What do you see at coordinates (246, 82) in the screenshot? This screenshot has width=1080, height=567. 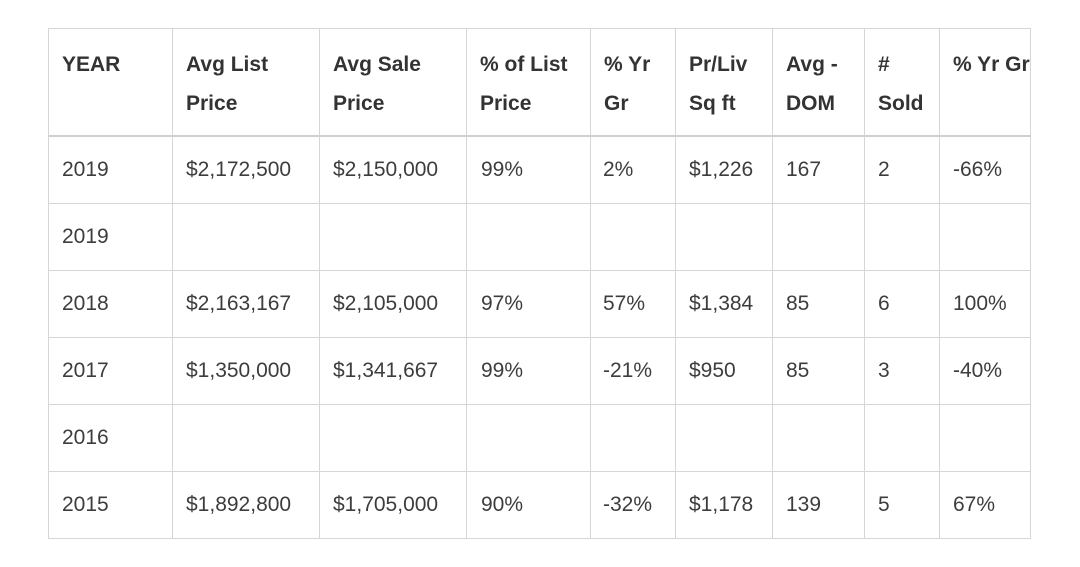 I see `header-avg-list-price: Avg List Price` at bounding box center [246, 82].